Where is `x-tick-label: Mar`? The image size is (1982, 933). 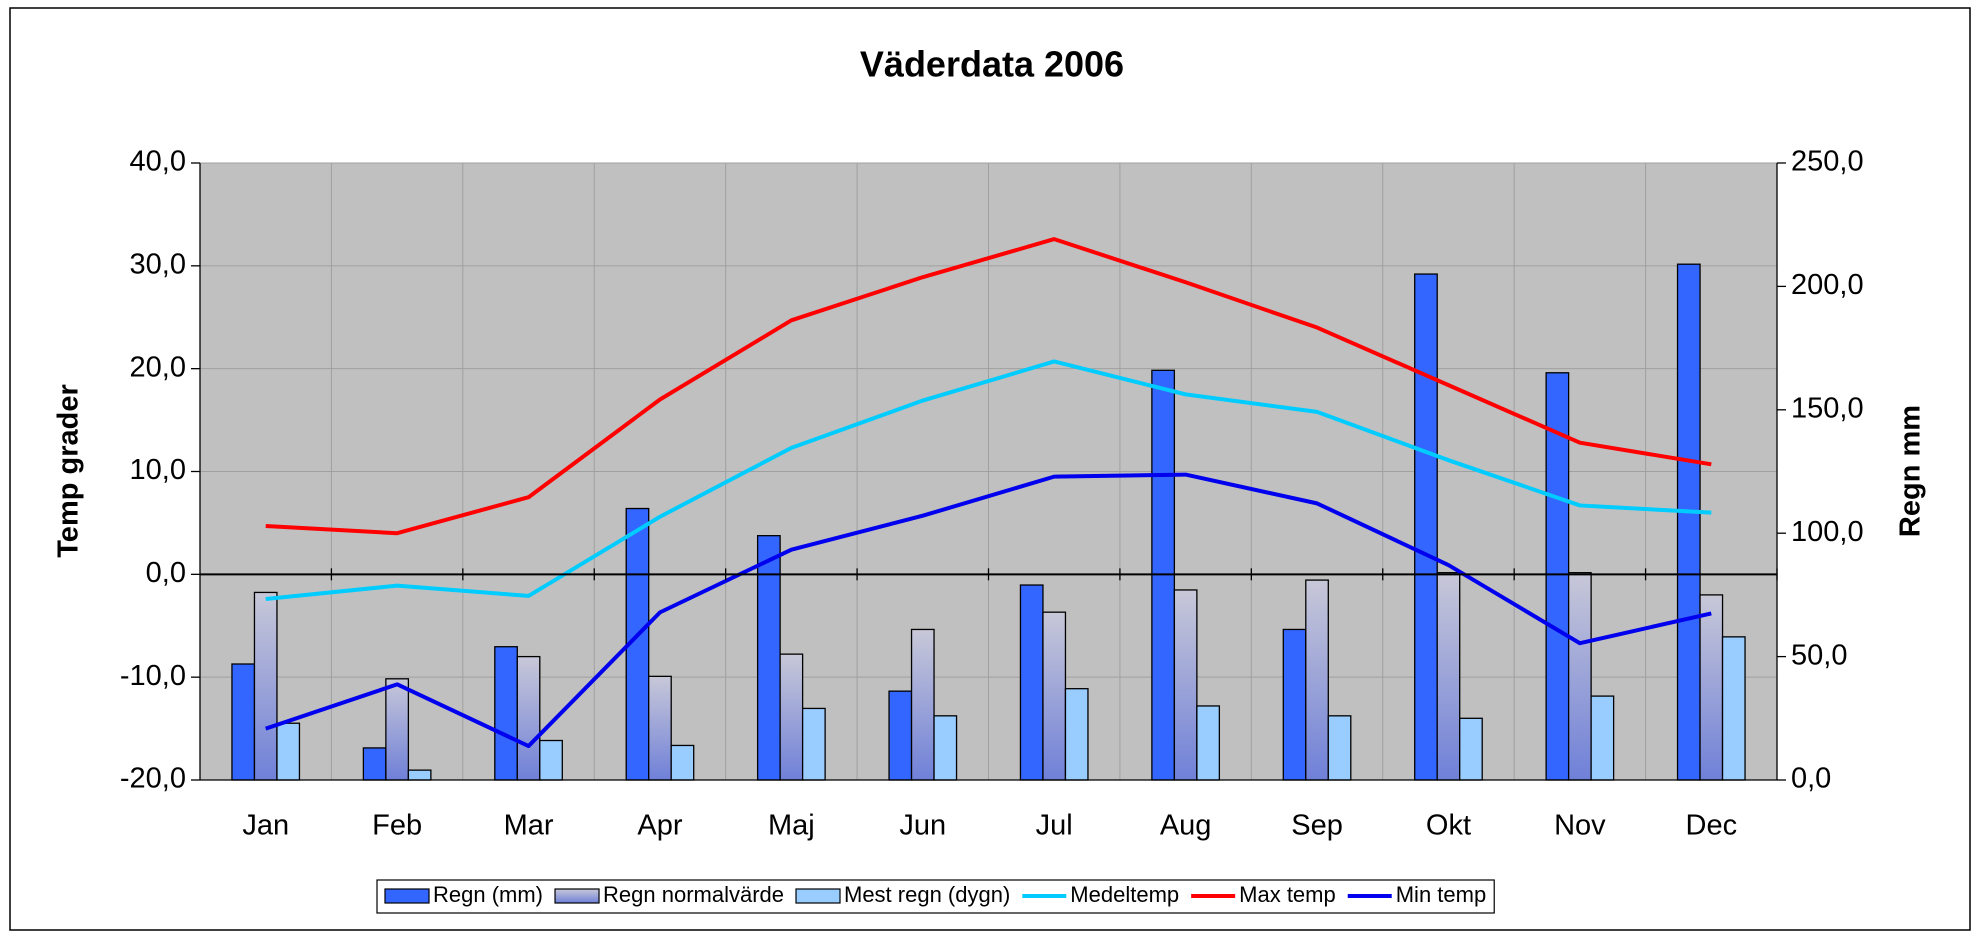
x-tick-label: Mar is located at coordinates (529, 826).